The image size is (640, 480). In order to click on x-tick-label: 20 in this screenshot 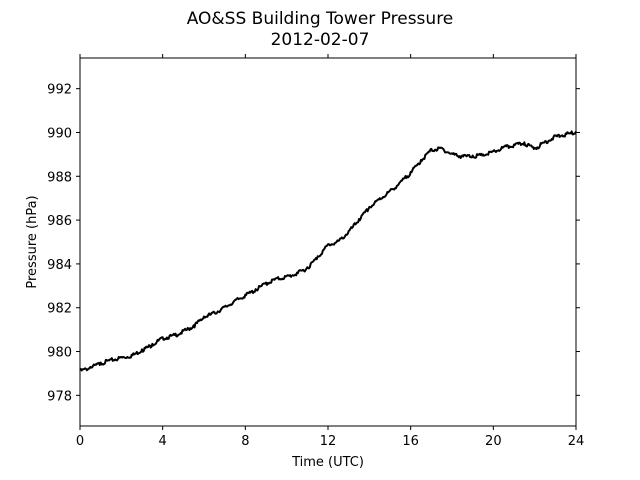, I will do `click(493, 441)`.